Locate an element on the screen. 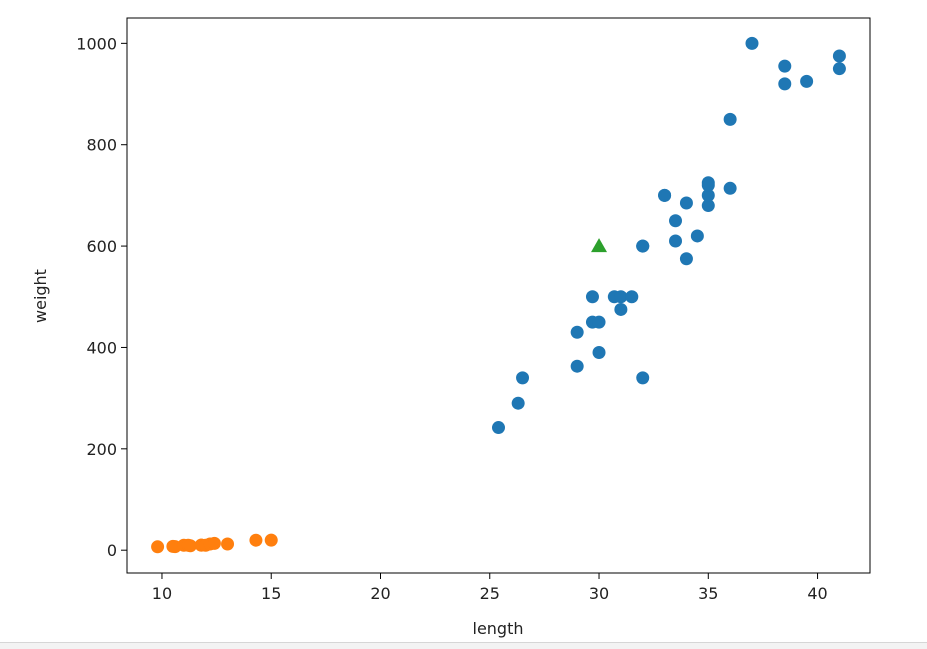 The width and height of the screenshot is (927, 649). x-axis-label: length is located at coordinates (498, 628).